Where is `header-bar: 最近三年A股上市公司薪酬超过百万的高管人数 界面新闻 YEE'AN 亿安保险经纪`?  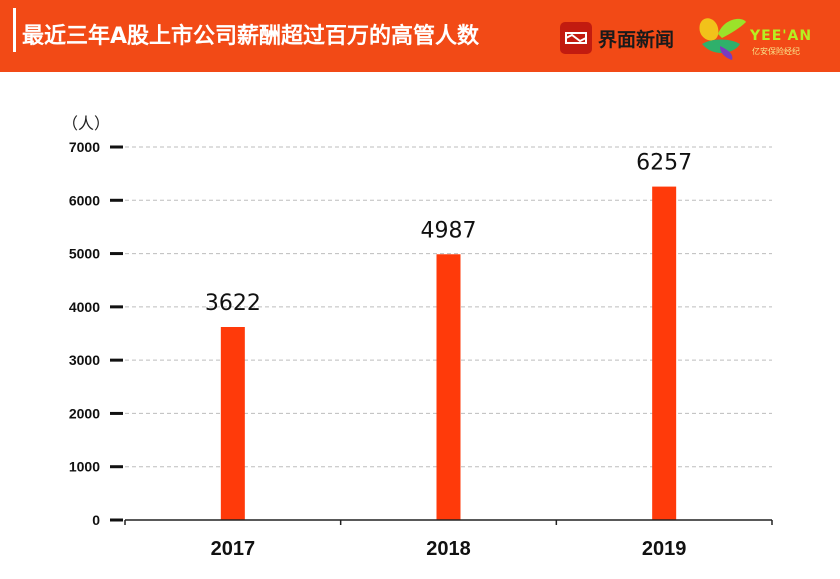 header-bar: 最近三年A股上市公司薪酬超过百万的高管人数 界面新闻 YEE'AN 亿安保险经纪 is located at coordinates (420, 36).